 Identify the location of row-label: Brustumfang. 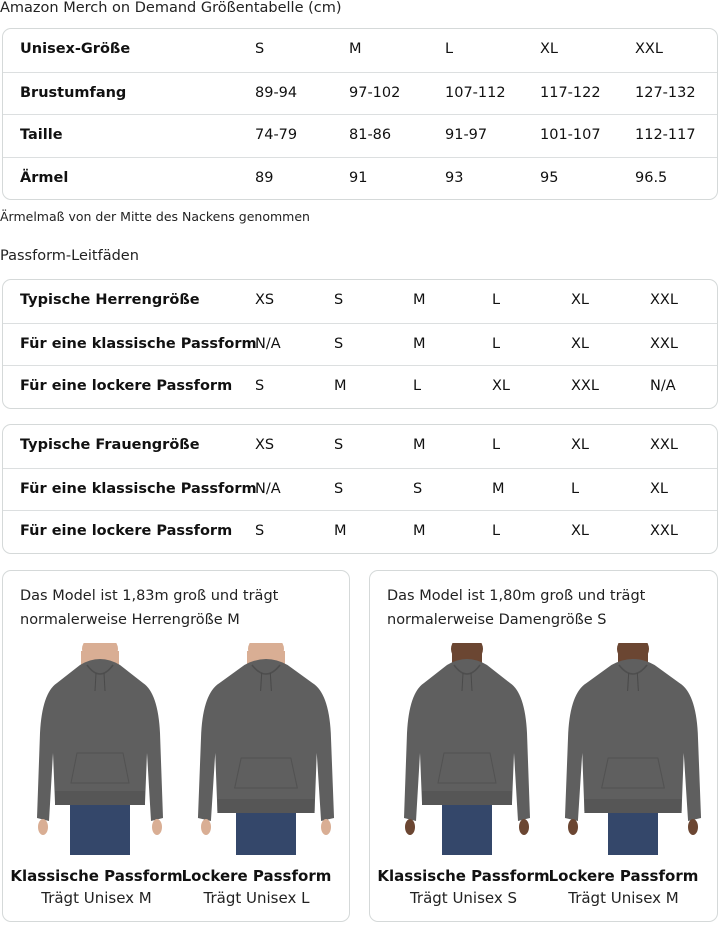
(73, 92).